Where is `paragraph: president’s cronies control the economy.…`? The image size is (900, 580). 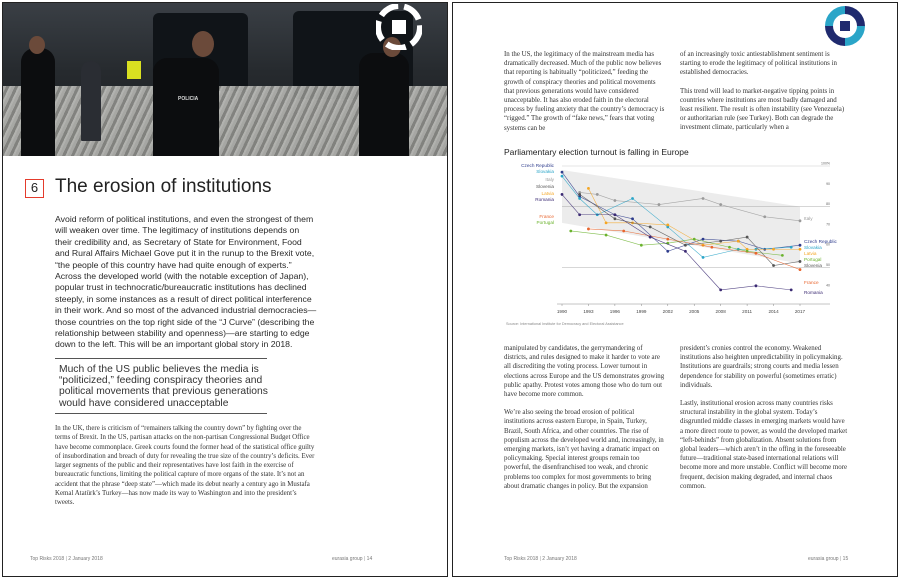
paragraph: president’s cronies control the economy.… is located at coordinates (761, 367).